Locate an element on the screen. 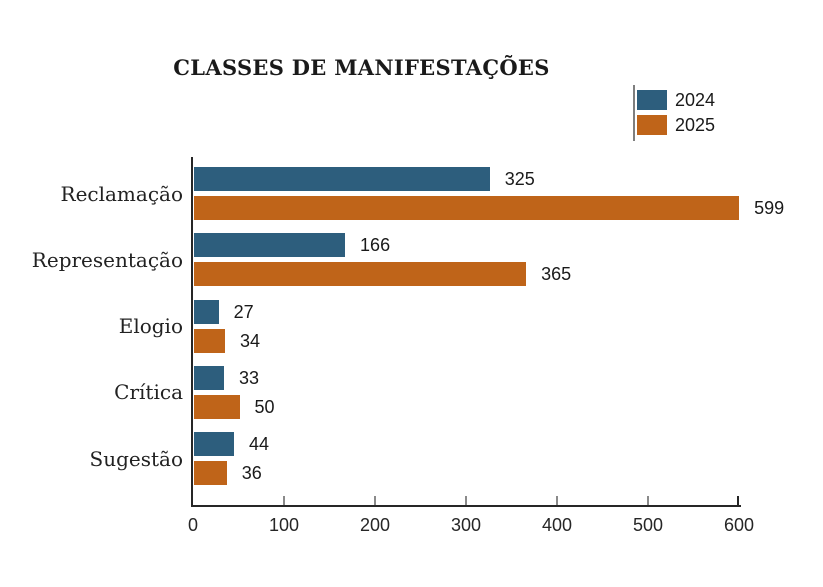 This screenshot has width=823, height=587. x-tick-label-100: 100 is located at coordinates (284, 525).